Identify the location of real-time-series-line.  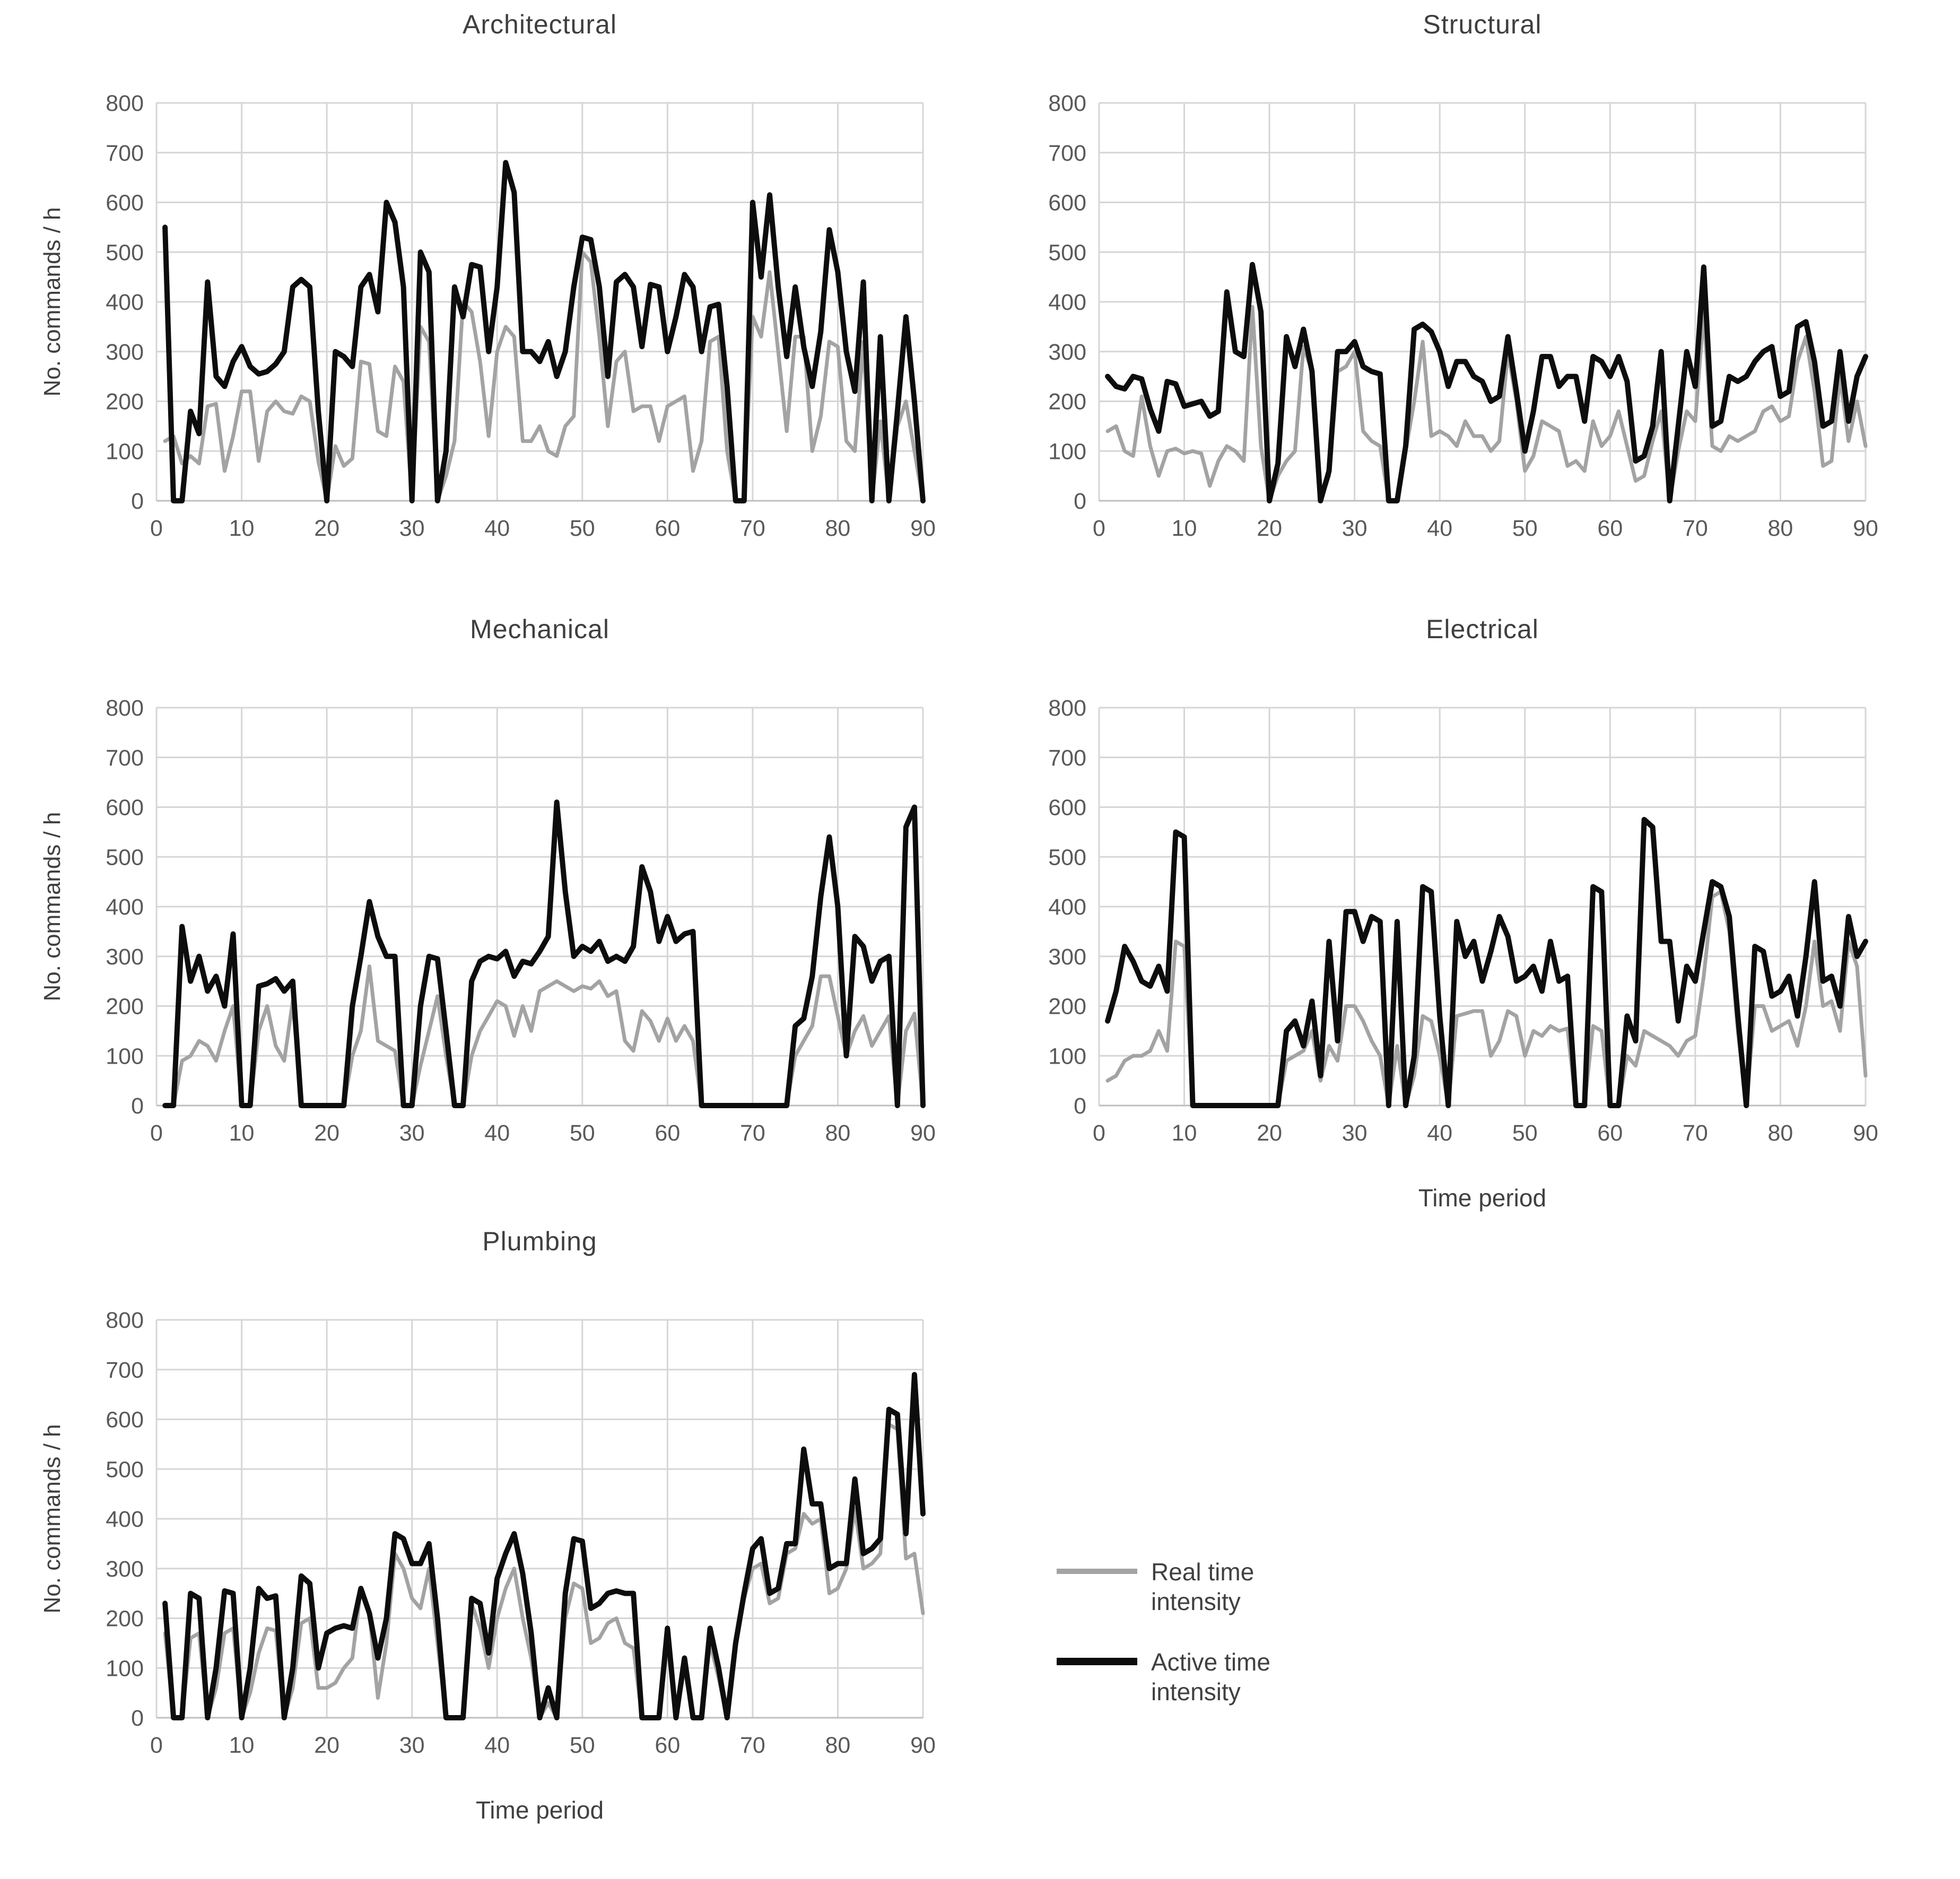
(1487, 404).